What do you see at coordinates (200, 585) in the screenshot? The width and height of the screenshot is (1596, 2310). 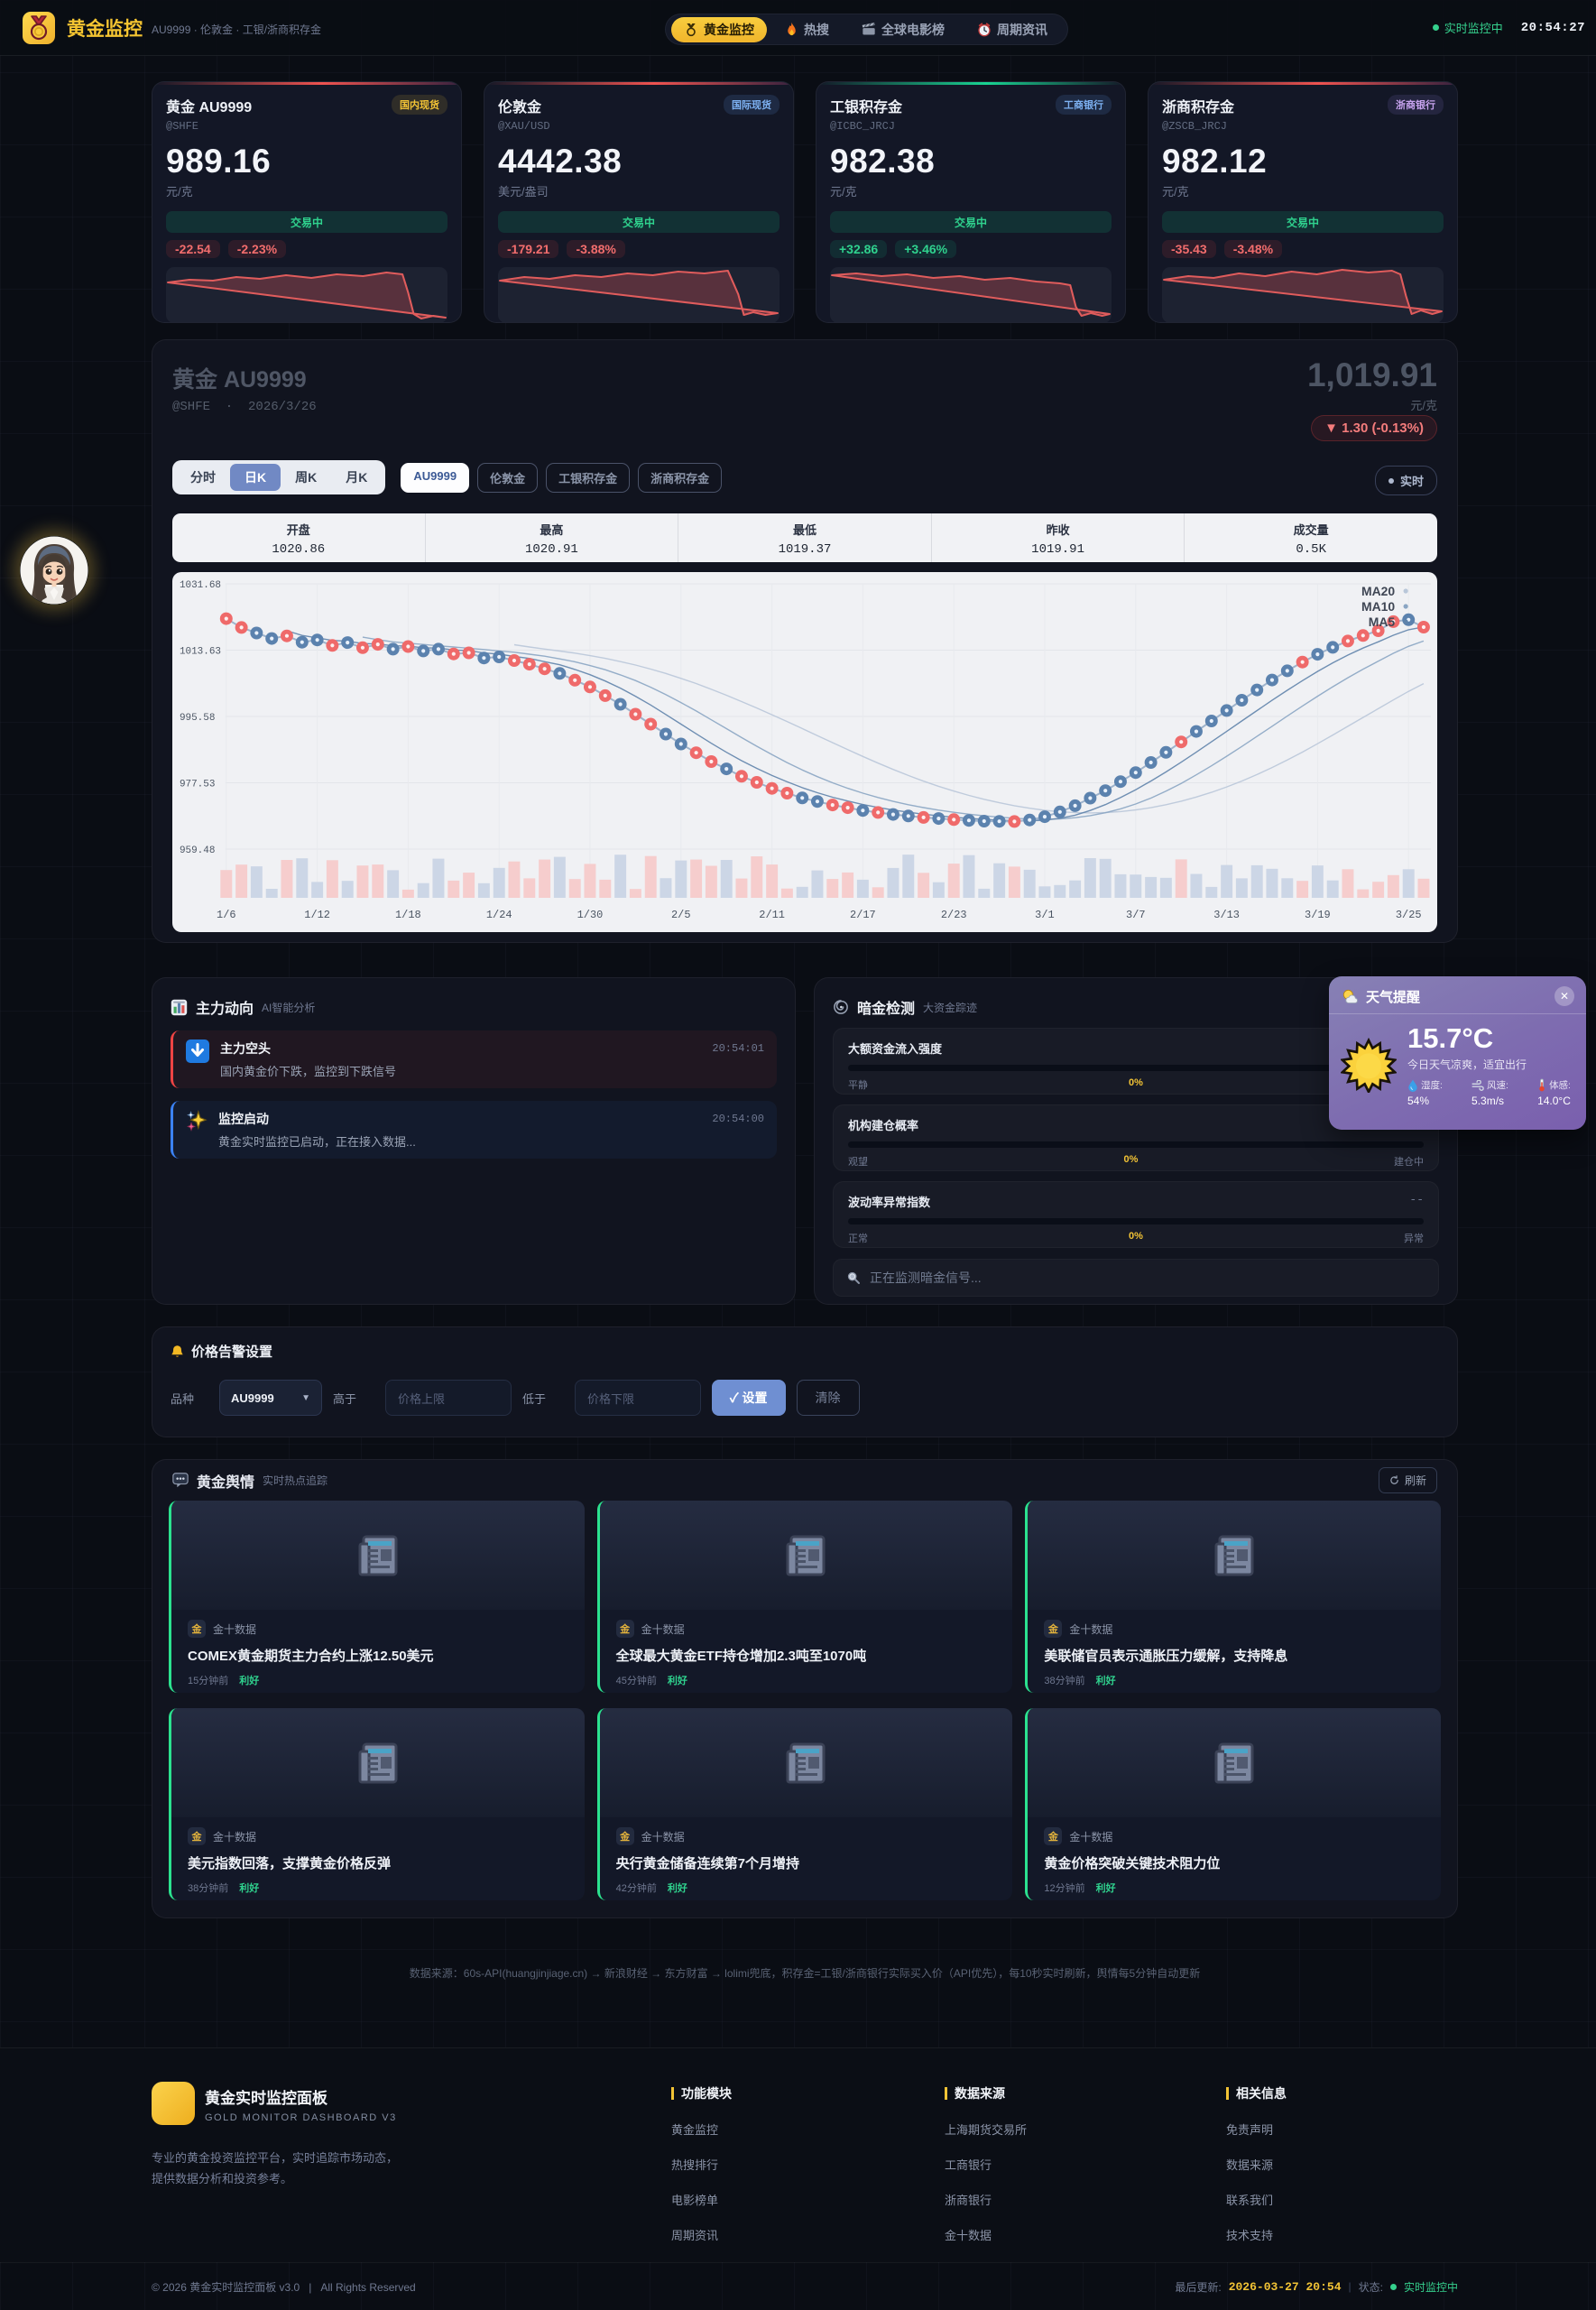 I see `svg-text: 1031.68` at bounding box center [200, 585].